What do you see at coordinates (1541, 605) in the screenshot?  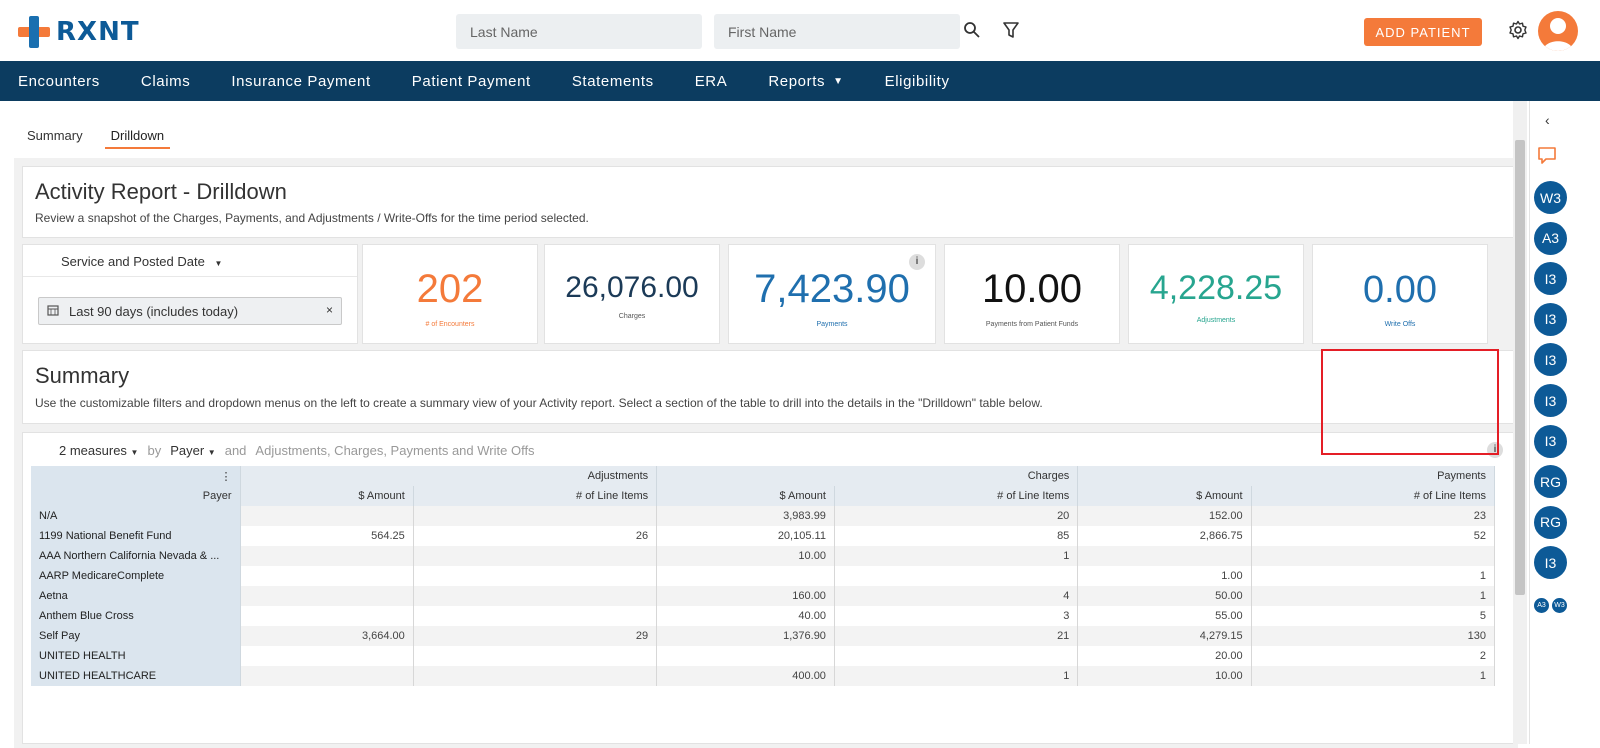 I see `mini-user-badge: A3` at bounding box center [1541, 605].